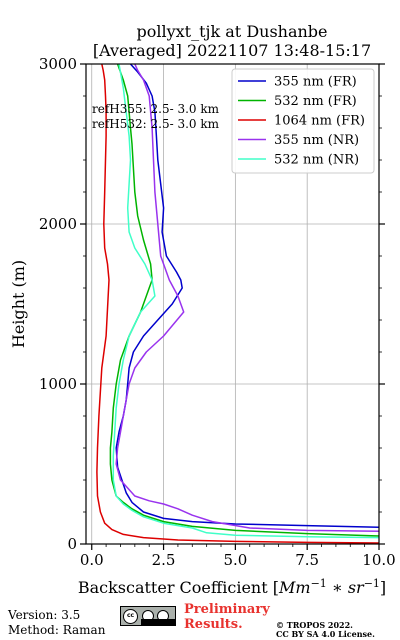 This screenshot has width=400, height=640. What do you see at coordinates (156, 124) in the screenshot?
I see `annotation-ref532: refH532: 2.5- 3.0 km` at bounding box center [156, 124].